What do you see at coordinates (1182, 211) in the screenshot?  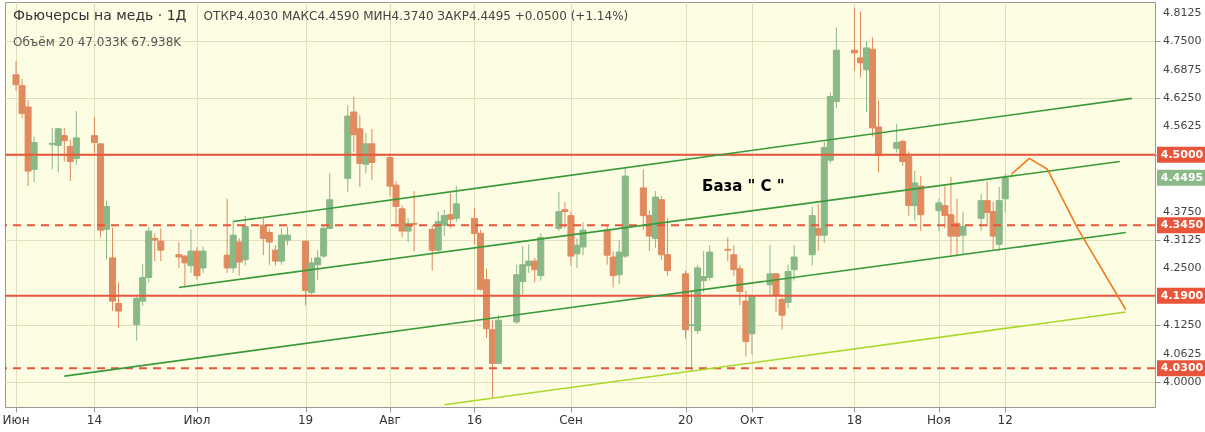 I see `y-tick-label: 4.3750` at bounding box center [1182, 211].